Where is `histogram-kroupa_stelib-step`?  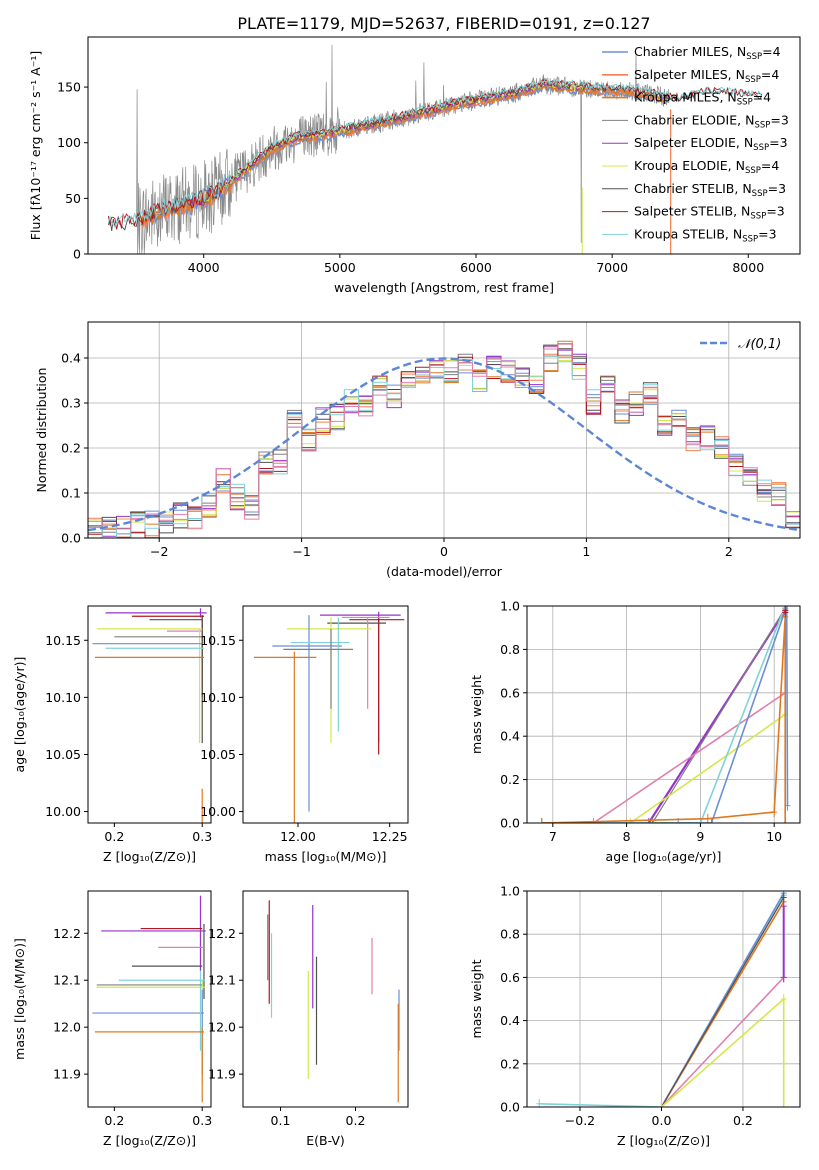 histogram-kroupa_stelib-step is located at coordinates (444, 446).